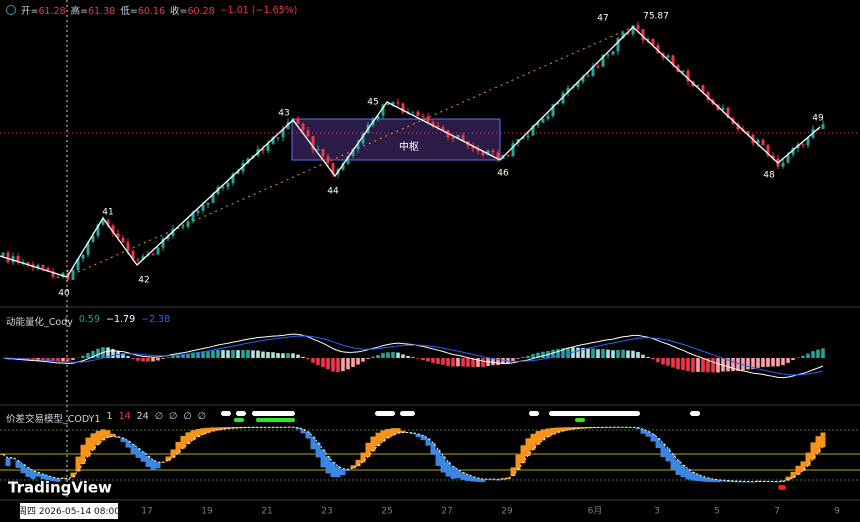  I want to click on ohlc-value: 61.28, so click(52, 11).